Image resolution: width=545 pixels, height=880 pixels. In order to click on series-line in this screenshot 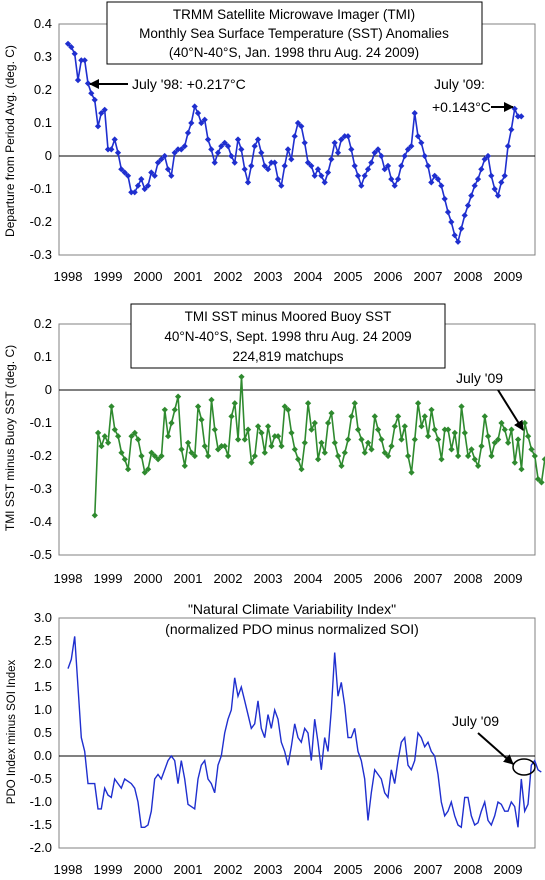, I will do `click(319, 446)`.